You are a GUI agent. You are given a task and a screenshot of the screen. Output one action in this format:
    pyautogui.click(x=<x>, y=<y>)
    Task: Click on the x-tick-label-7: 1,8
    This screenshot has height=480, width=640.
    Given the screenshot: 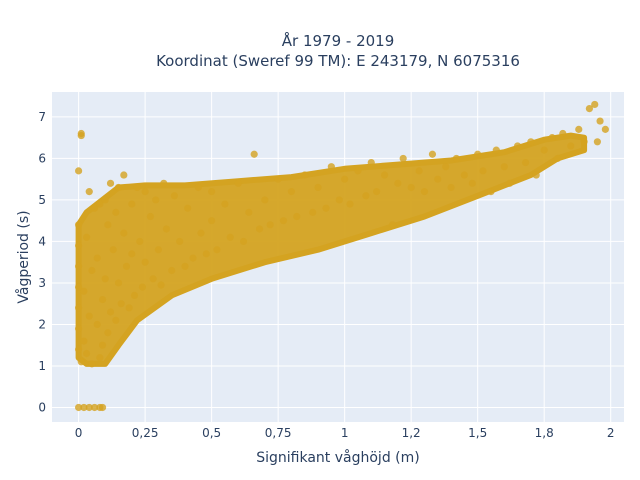 What is the action you would take?
    pyautogui.click(x=544, y=433)
    